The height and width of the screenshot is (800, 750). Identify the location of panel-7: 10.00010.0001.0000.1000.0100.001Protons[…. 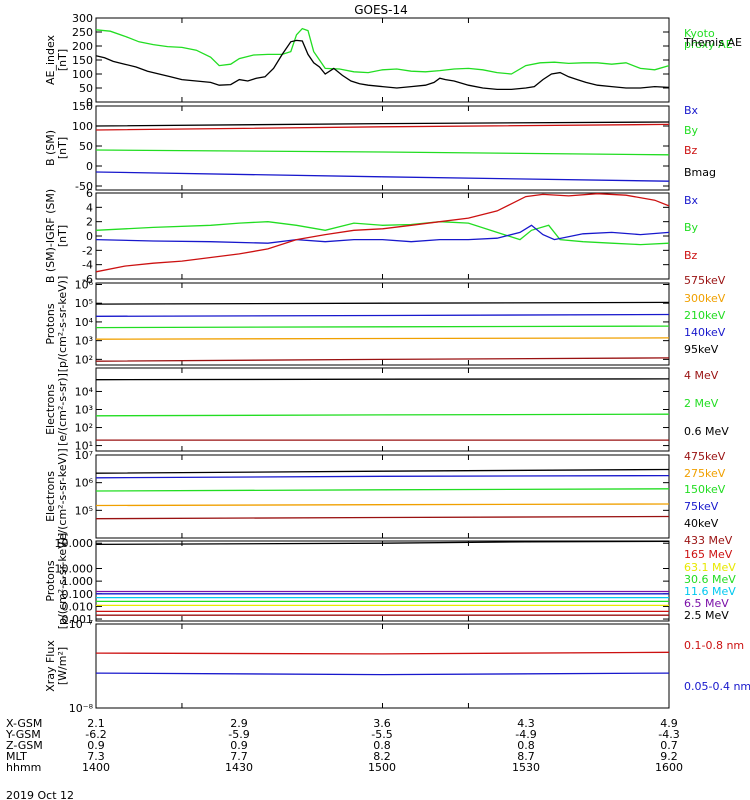
(390, 581).